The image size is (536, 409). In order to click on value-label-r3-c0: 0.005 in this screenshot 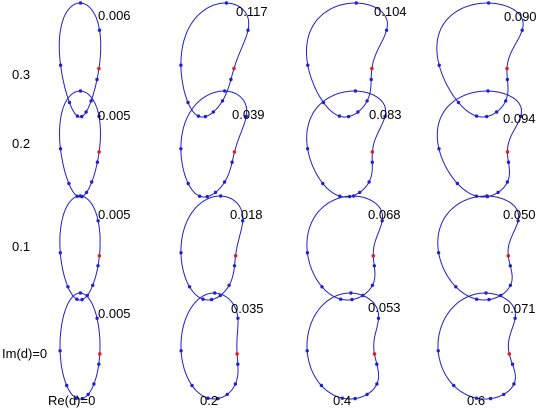, I will do `click(114, 313)`.